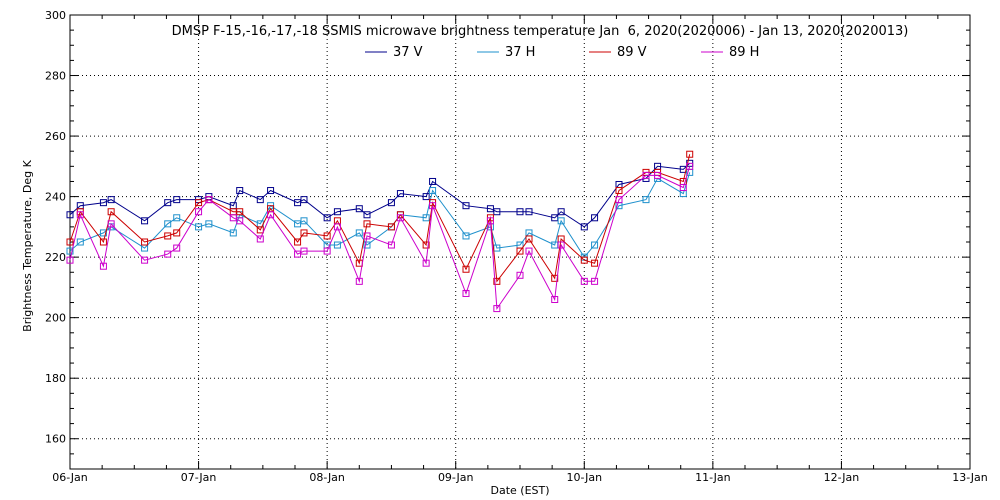 Image resolution: width=1000 pixels, height=500 pixels. What do you see at coordinates (744, 52) in the screenshot?
I see `legend-label: 89 H` at bounding box center [744, 52].